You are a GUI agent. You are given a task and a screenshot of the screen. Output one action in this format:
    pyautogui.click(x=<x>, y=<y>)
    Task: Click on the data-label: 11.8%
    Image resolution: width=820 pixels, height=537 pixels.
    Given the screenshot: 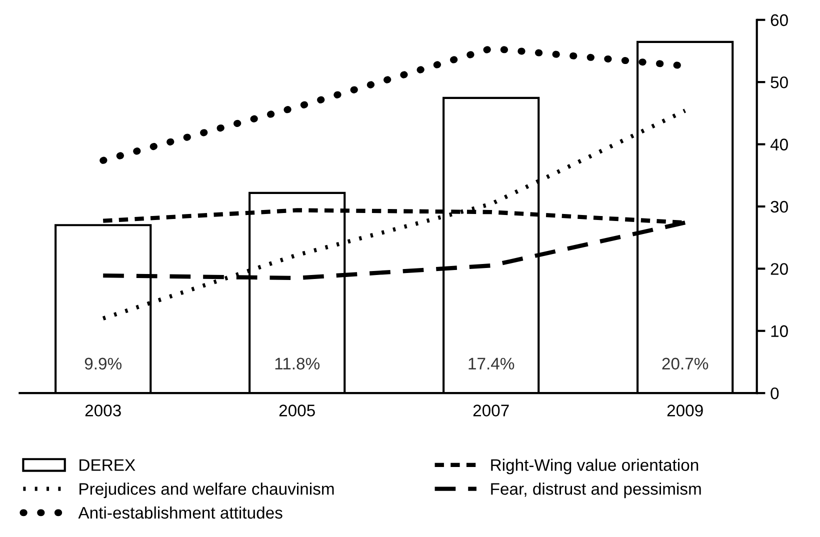 What is the action you would take?
    pyautogui.click(x=297, y=364)
    